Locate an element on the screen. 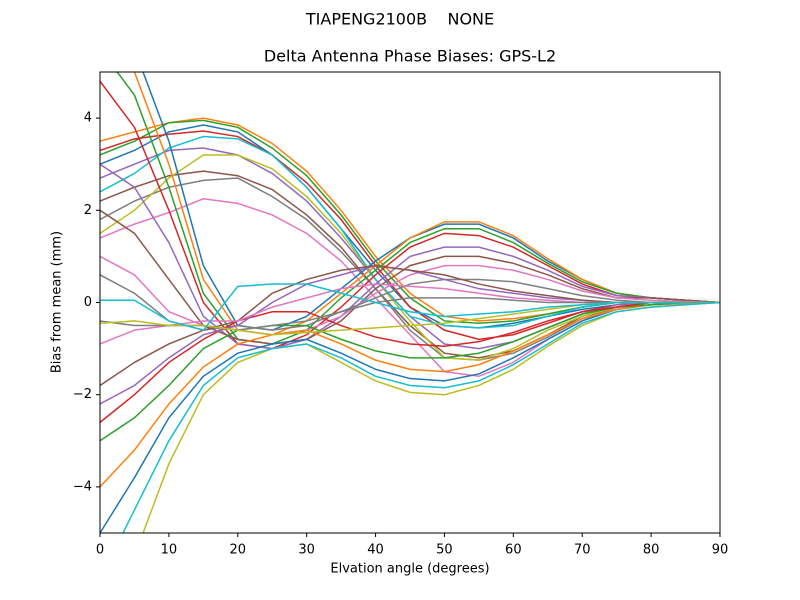  x-tick-label: 30 is located at coordinates (306, 550).